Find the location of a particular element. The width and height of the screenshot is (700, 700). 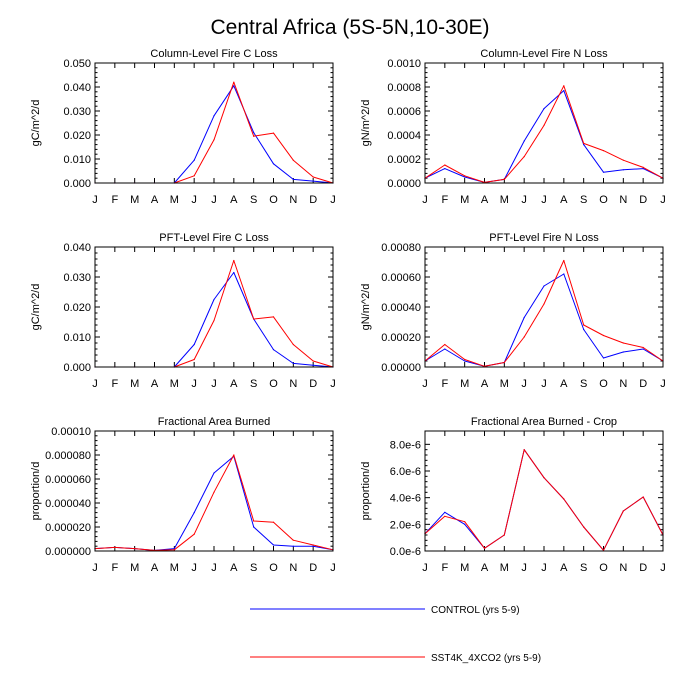

x-tick-label: S is located at coordinates (583, 384).